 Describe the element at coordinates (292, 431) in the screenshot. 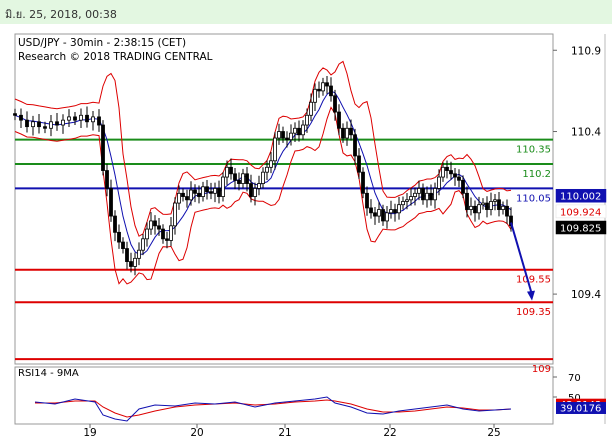

I see `date-axis: 19 20 21 22 25` at that location.